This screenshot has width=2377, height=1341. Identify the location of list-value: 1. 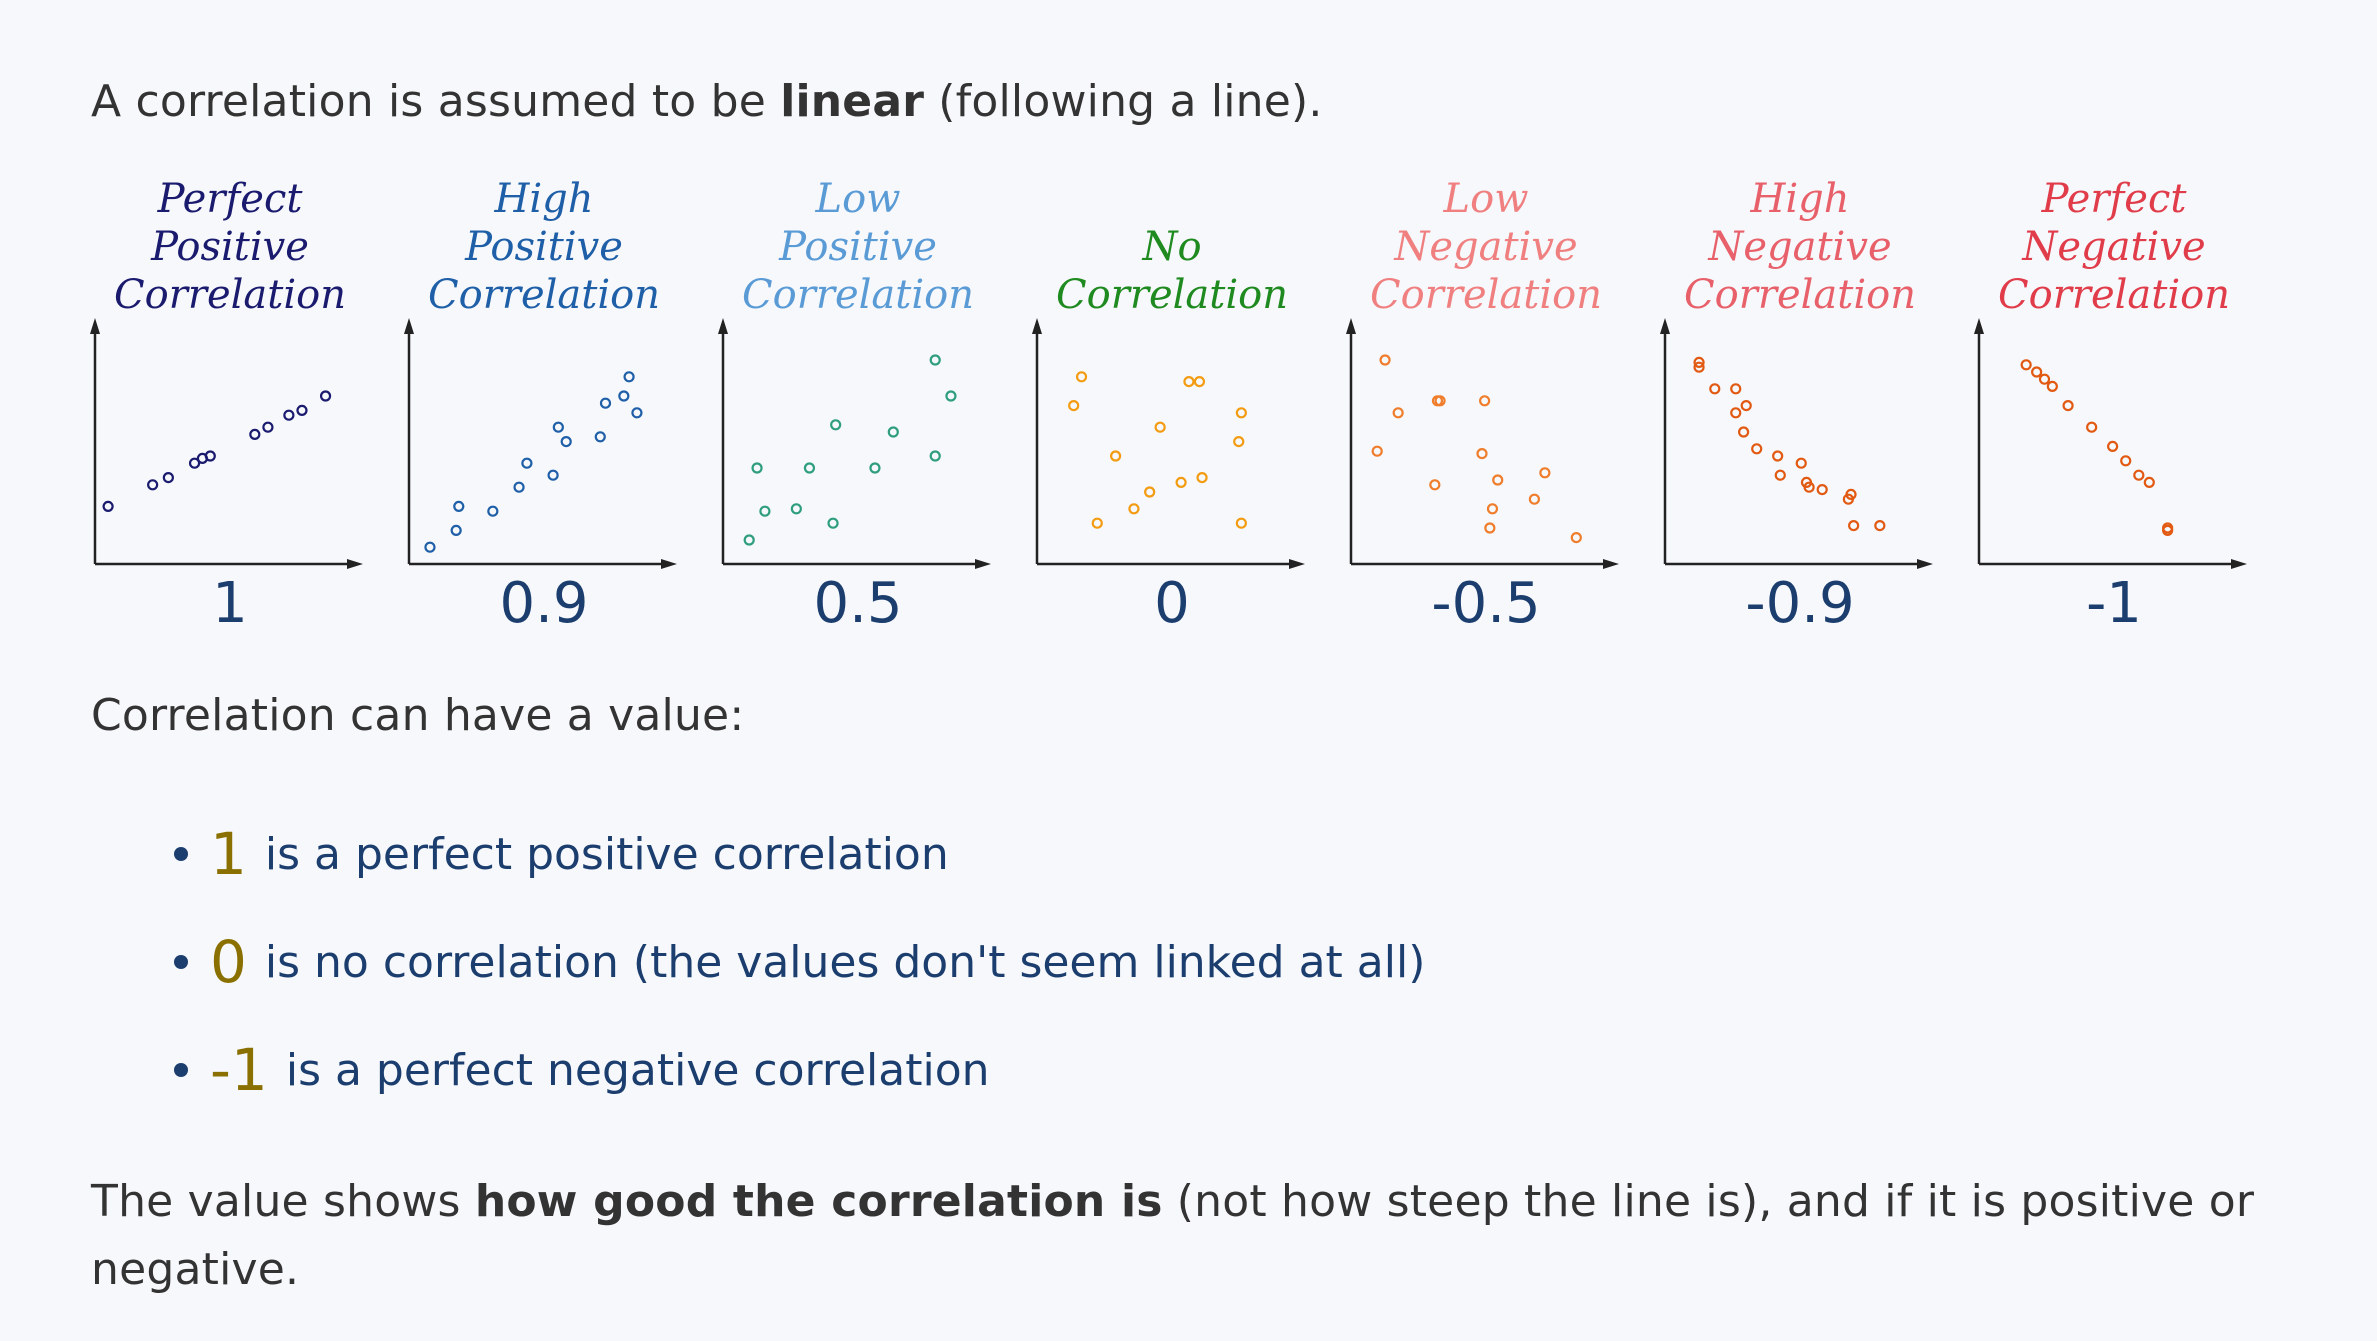
(228, 854).